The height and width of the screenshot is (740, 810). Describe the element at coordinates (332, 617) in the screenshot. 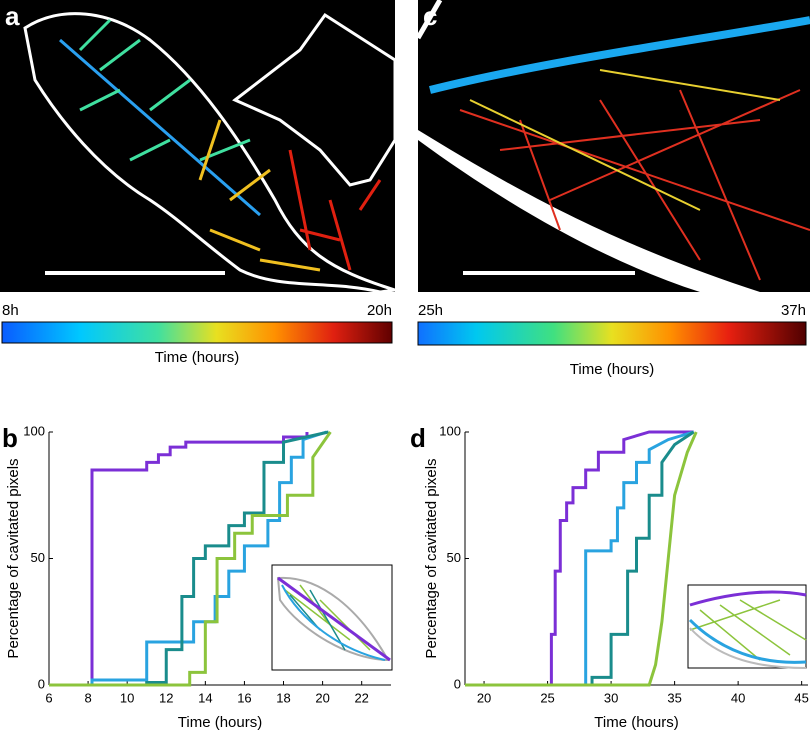

I see `inset-b` at that location.